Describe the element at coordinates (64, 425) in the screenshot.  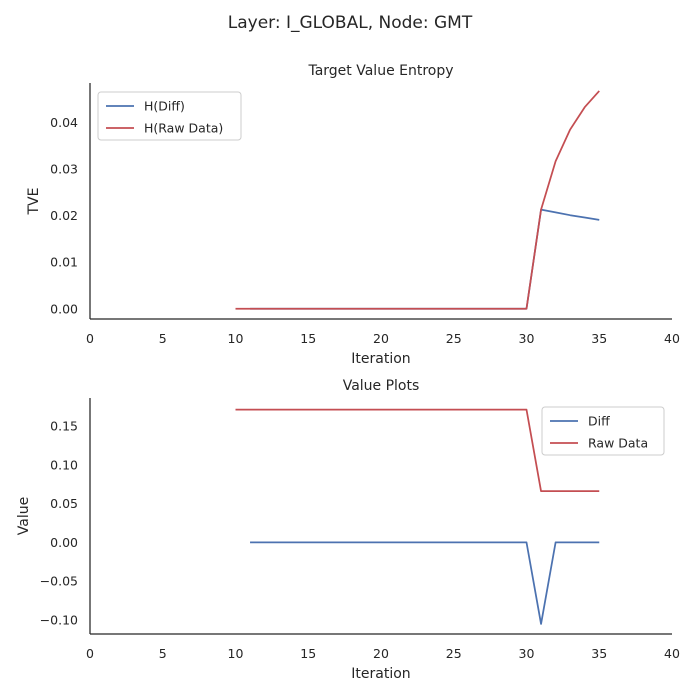
I see `y-tick-label: 0.15` at that location.